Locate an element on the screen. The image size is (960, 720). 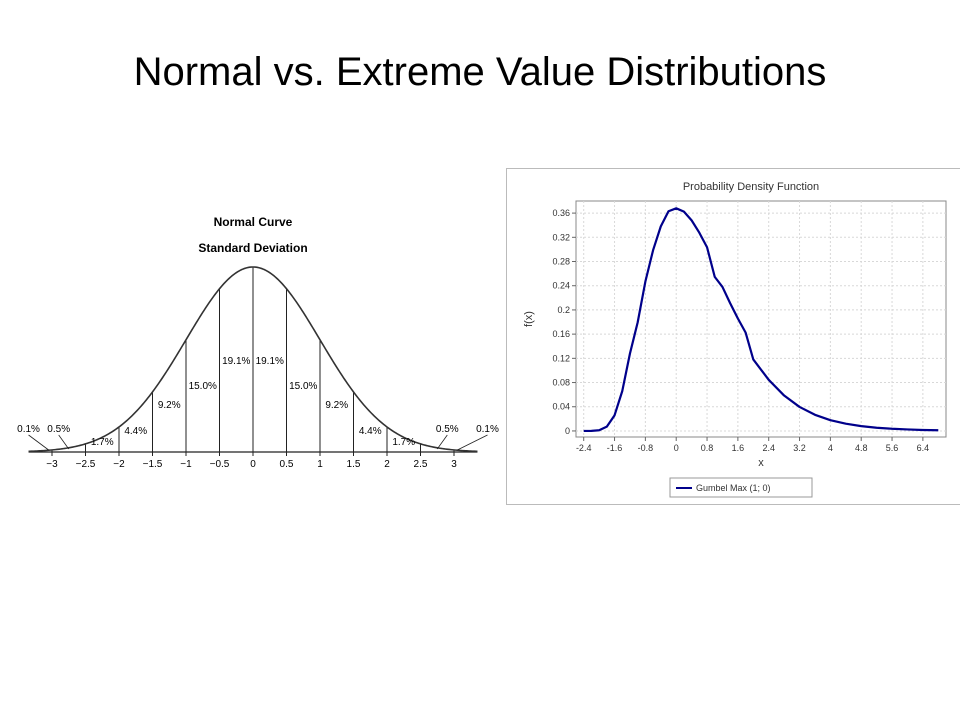
gumbel-y-tick-label: 0.16 is located at coordinates (561, 334).